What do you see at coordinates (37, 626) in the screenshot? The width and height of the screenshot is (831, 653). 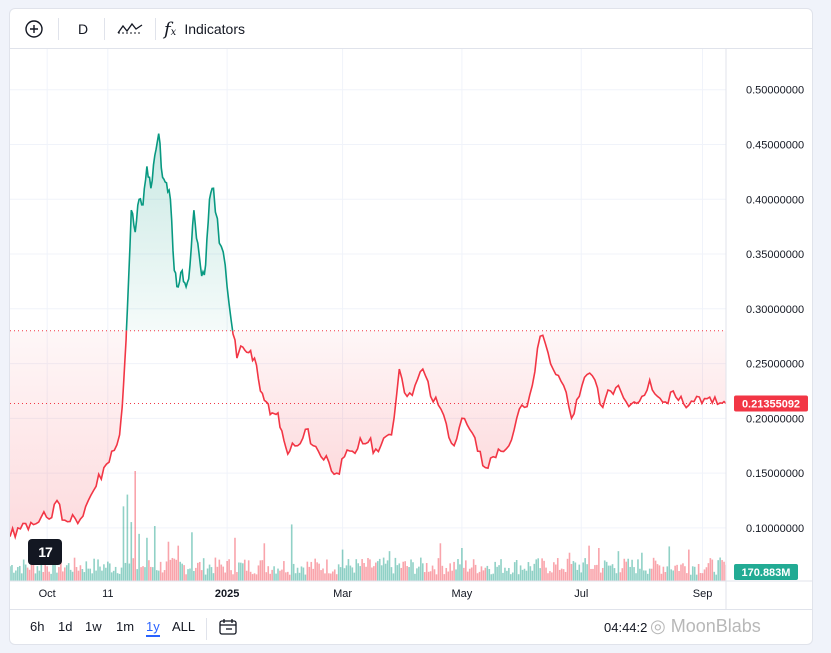 I see `range-6h-button: 6h` at bounding box center [37, 626].